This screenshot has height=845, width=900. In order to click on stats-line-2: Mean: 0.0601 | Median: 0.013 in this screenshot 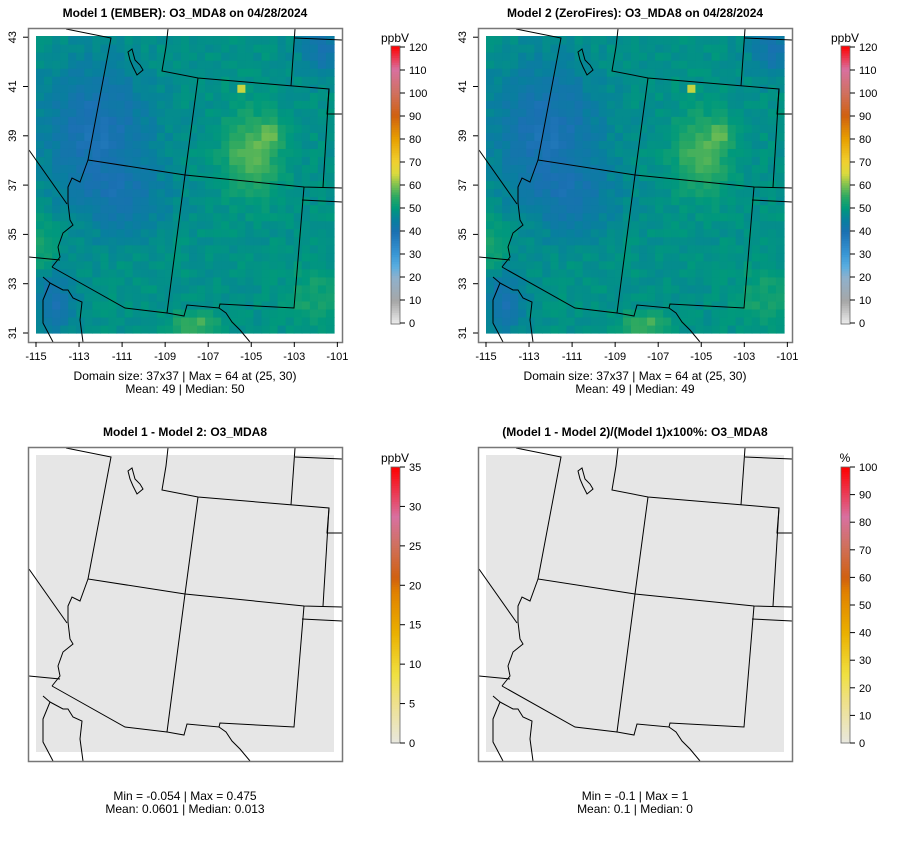, I will do `click(185, 809)`.